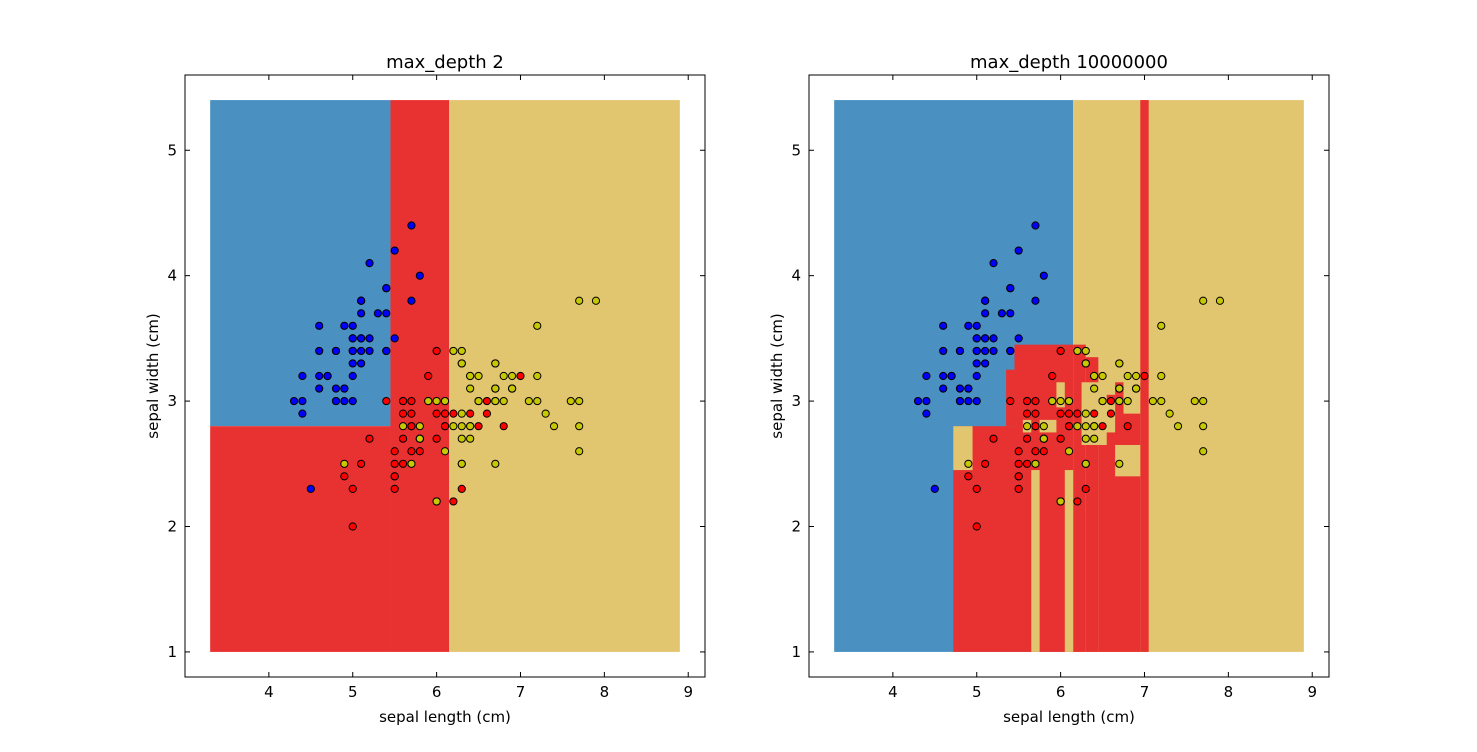  I want to click on x-tick-label: 6, so click(1061, 692).